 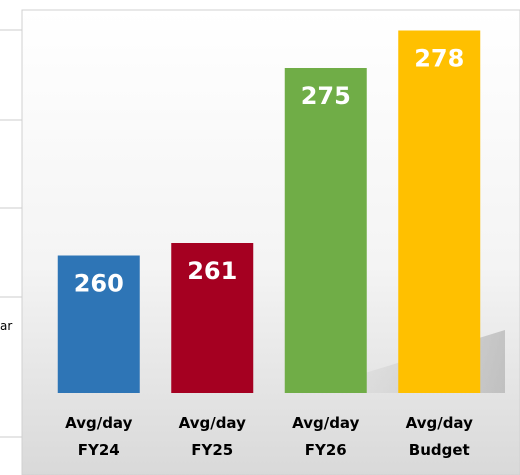 What do you see at coordinates (99, 450) in the screenshot?
I see `x-tick-label: FY24` at bounding box center [99, 450].